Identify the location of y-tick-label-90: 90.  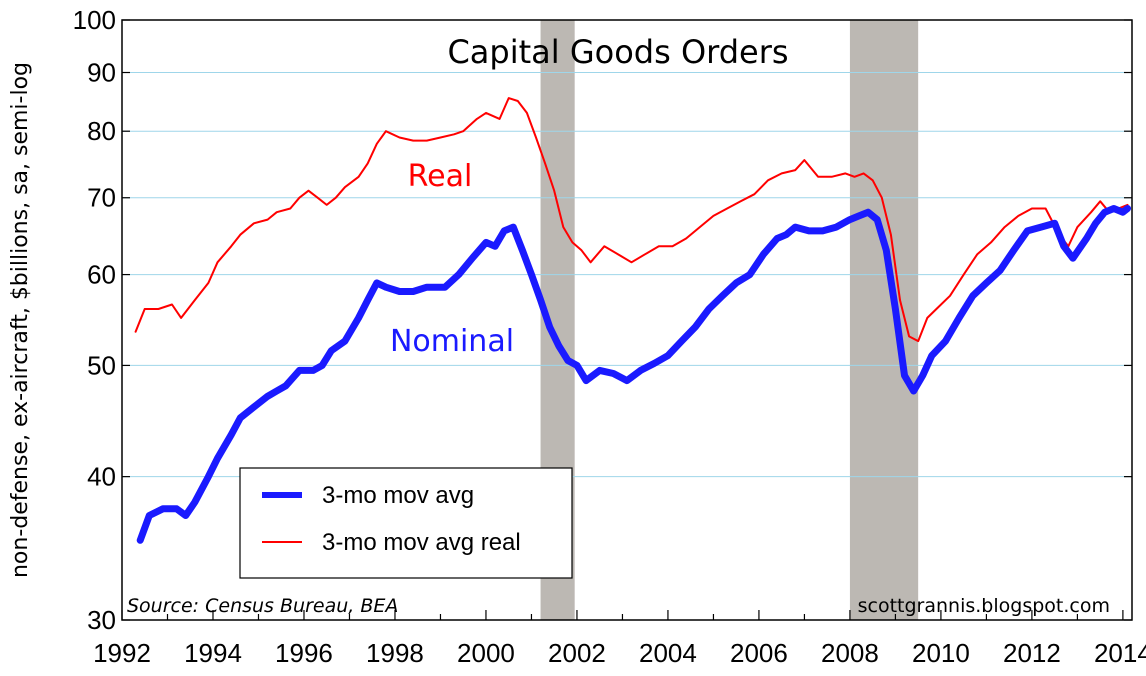
(101, 73).